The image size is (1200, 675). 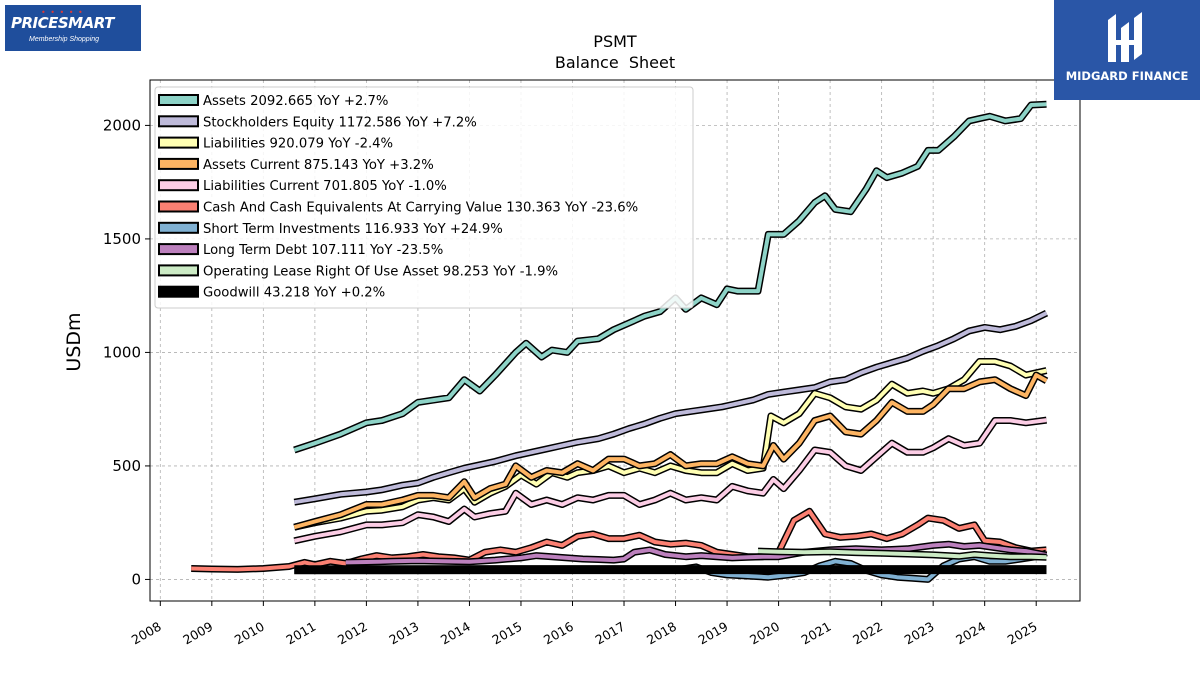 What do you see at coordinates (506, 633) in the screenshot?
I see `x-tick-label: 2015` at bounding box center [506, 633].